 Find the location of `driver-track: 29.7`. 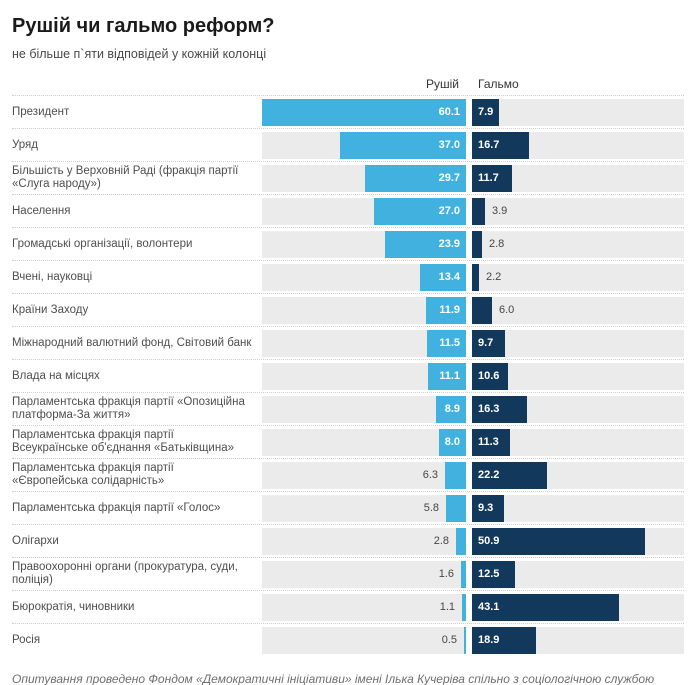

driver-track: 29.7 is located at coordinates (364, 178).